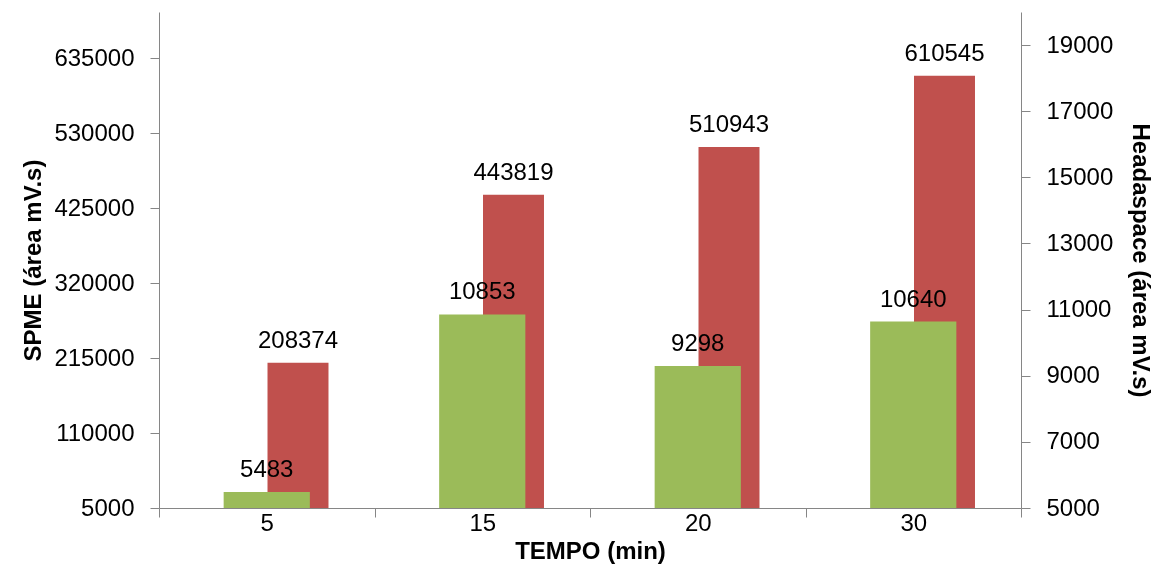 This screenshot has height=565, width=1158. I want to click on y2-axis-title: Headaspace (área mV.s), so click(1142, 260).